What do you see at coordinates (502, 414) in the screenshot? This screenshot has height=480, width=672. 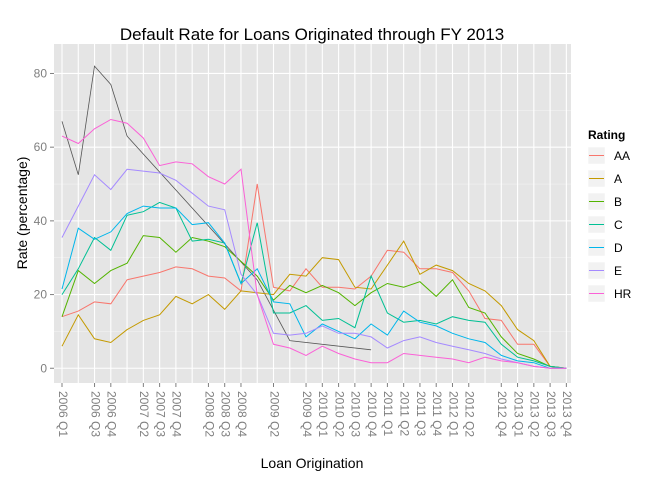 I see `x-tick-label: 2012 Q4` at bounding box center [502, 414].